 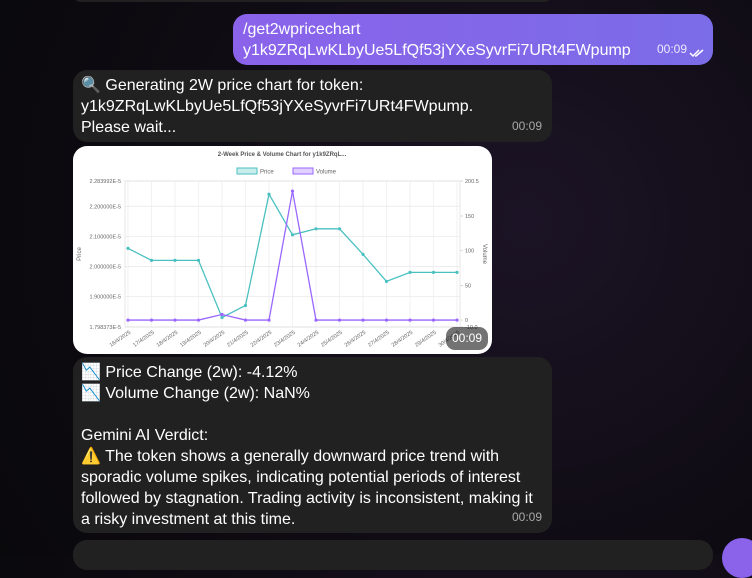 What do you see at coordinates (167, 339) in the screenshot?
I see `x-tick-label: 18/4/2025` at bounding box center [167, 339].